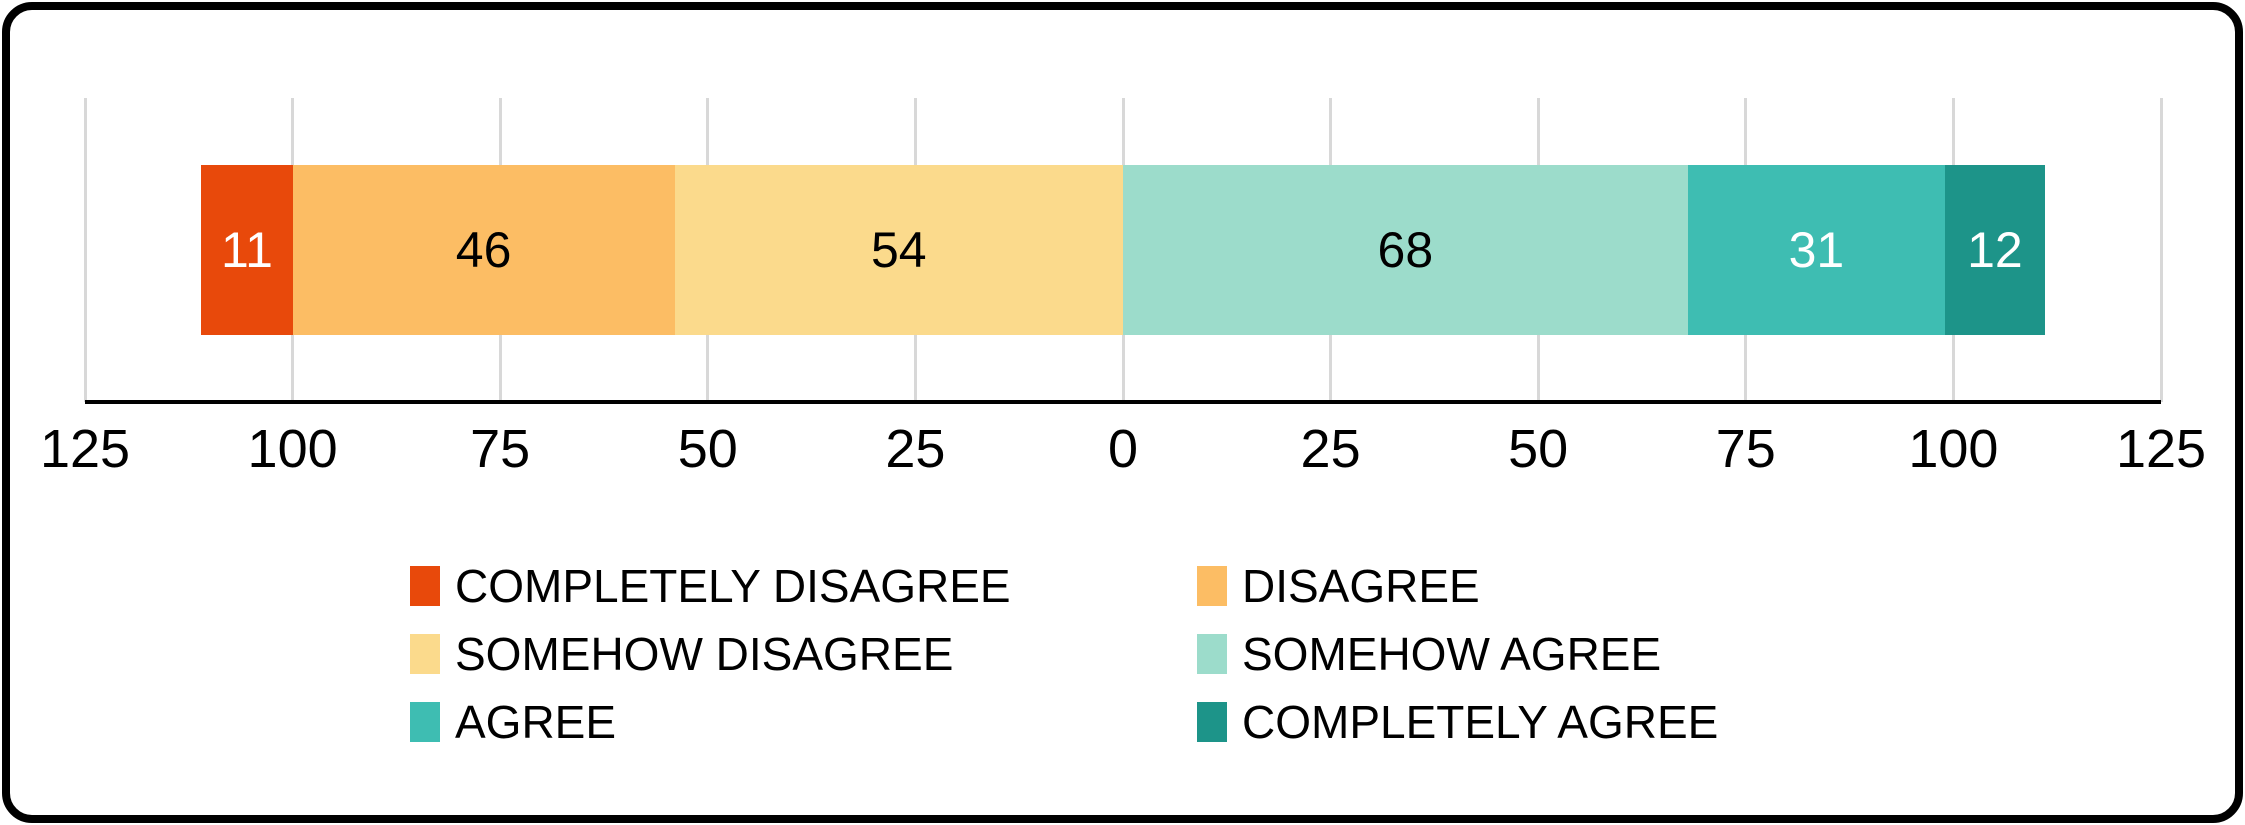 The image size is (2245, 825). What do you see at coordinates (1457, 722) in the screenshot?
I see `legend-item-completely-agree: COMPLETELY AGREE` at bounding box center [1457, 722].